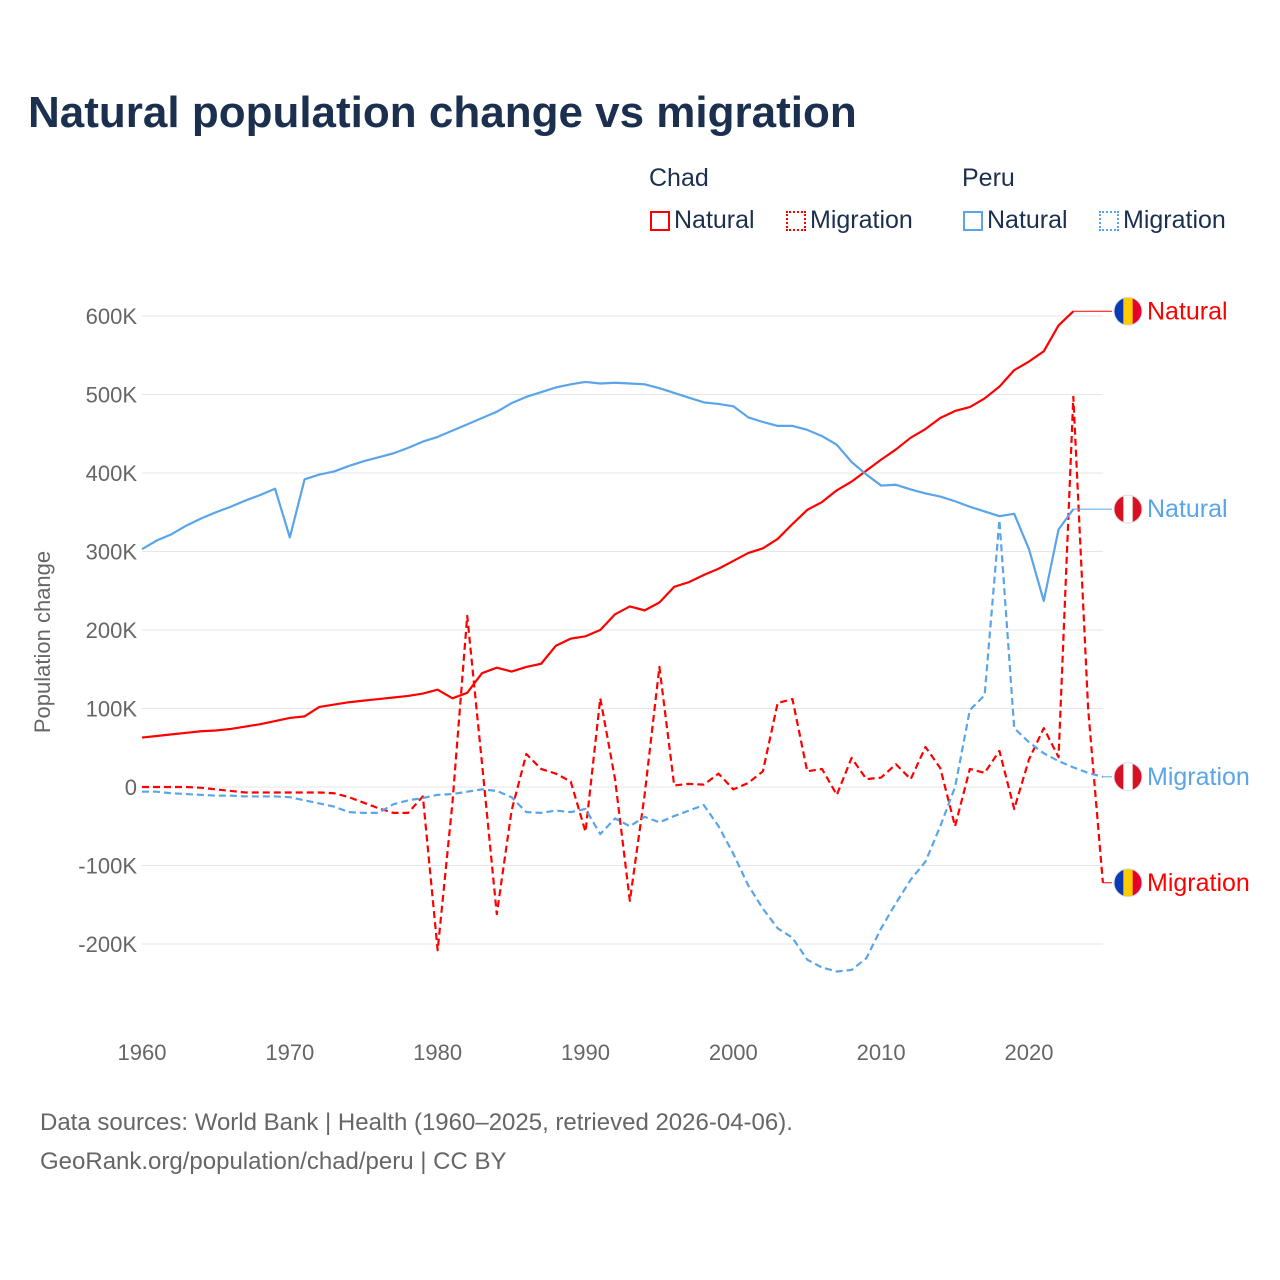 This screenshot has height=1280, width=1280. Describe the element at coordinates (289, 1052) in the screenshot. I see `x-tick-label: 1970` at that location.